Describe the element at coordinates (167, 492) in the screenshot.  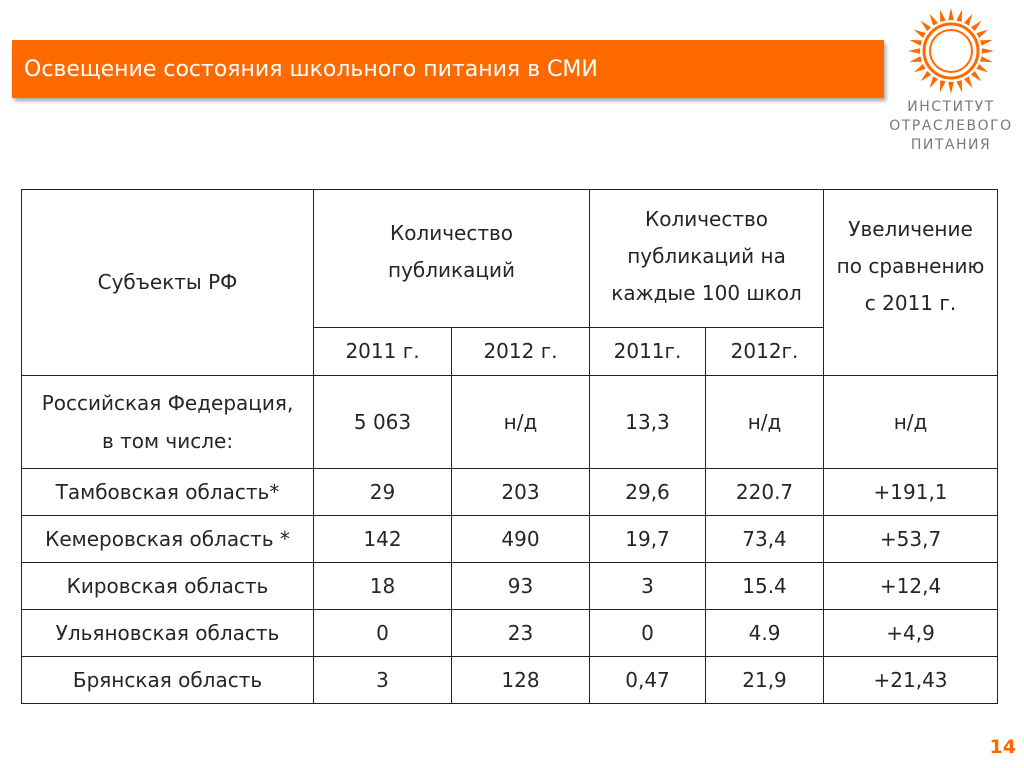
I see `cell-name: Тамбовская область*` at that location.